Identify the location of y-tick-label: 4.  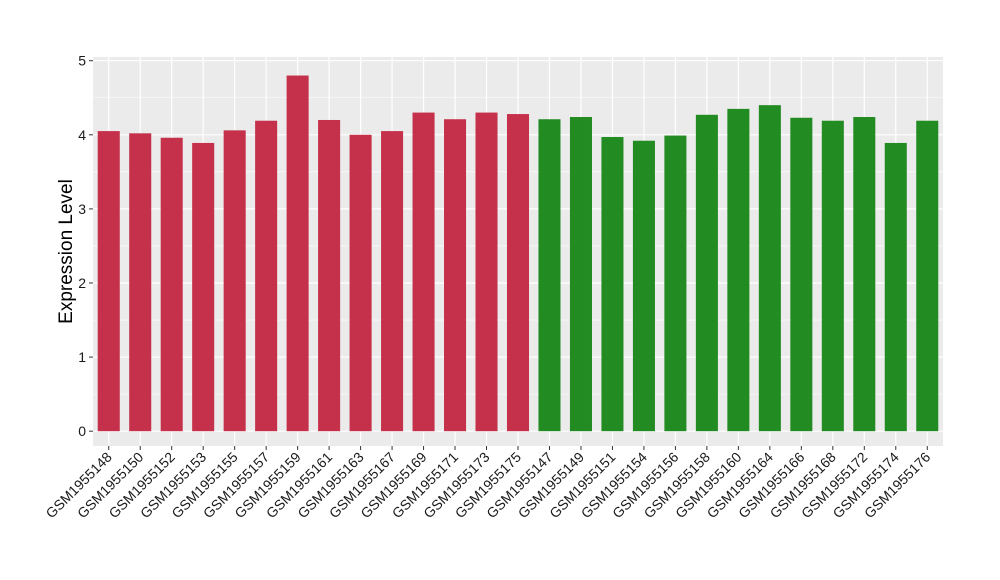
(82, 135).